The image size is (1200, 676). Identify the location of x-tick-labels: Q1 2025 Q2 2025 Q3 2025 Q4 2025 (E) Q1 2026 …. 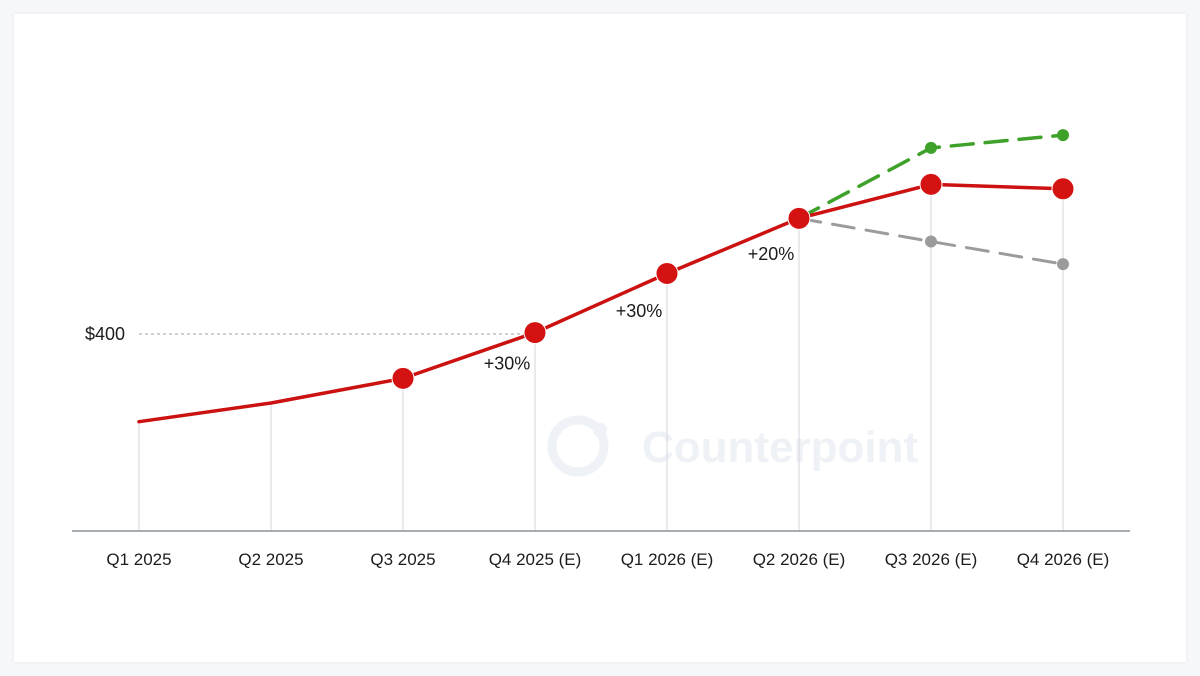
(607, 559).